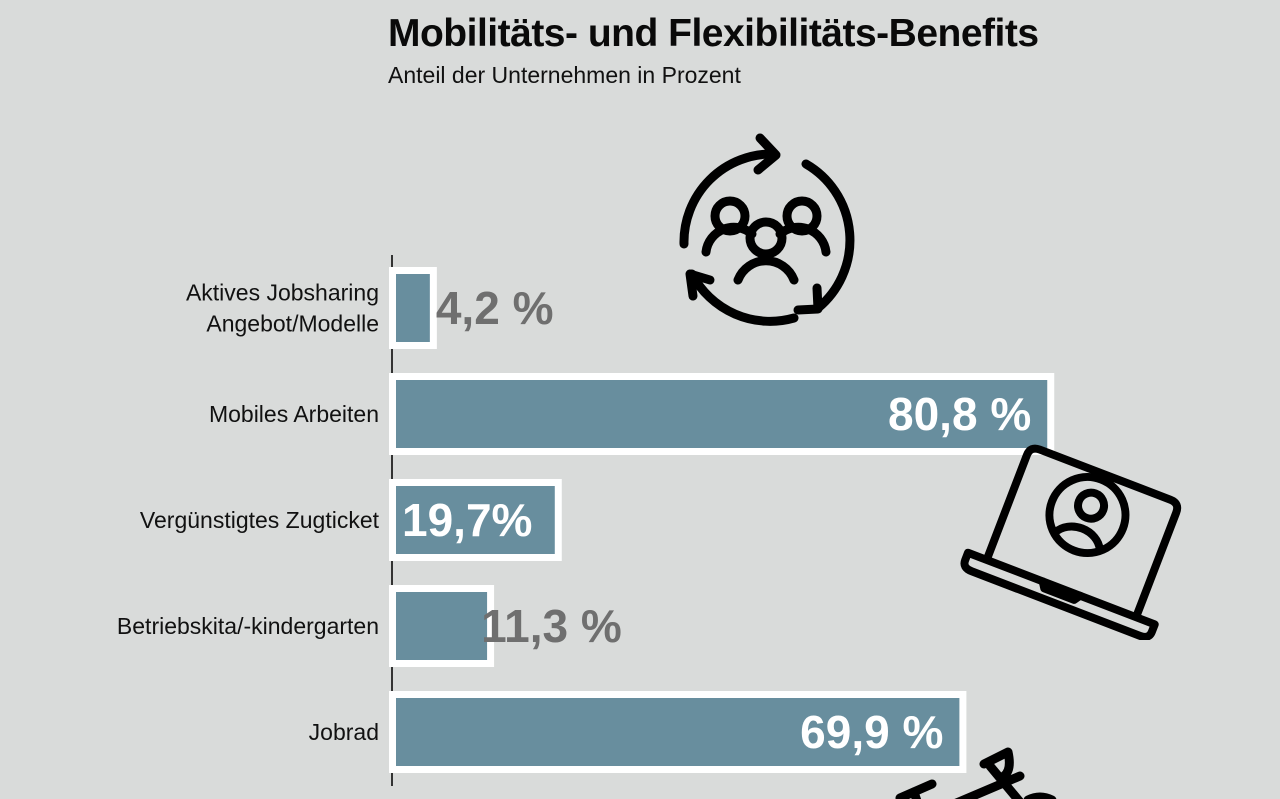  I want to click on category-label: Jobrad, so click(344, 732).